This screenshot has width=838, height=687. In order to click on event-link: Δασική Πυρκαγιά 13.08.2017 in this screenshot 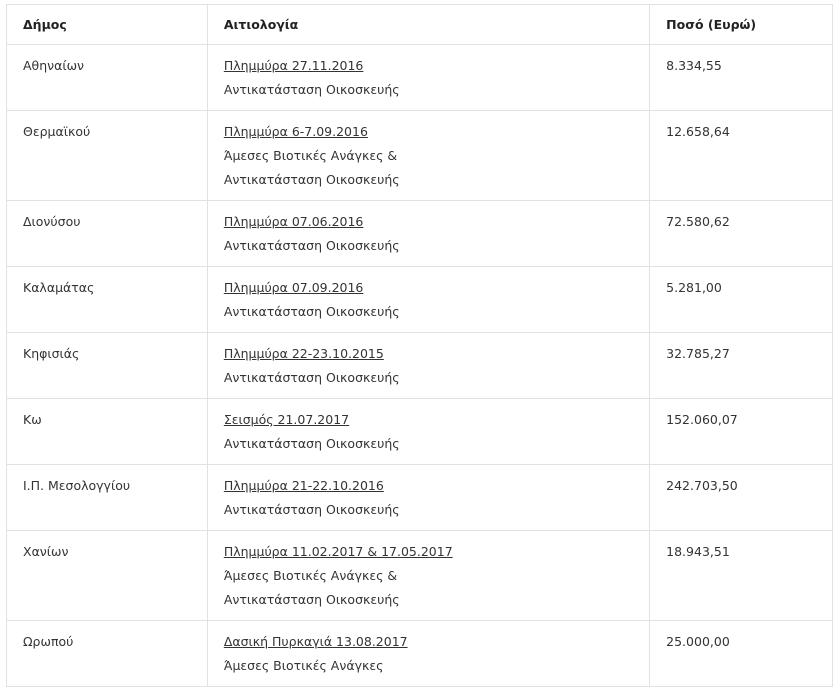, I will do `click(315, 641)`.